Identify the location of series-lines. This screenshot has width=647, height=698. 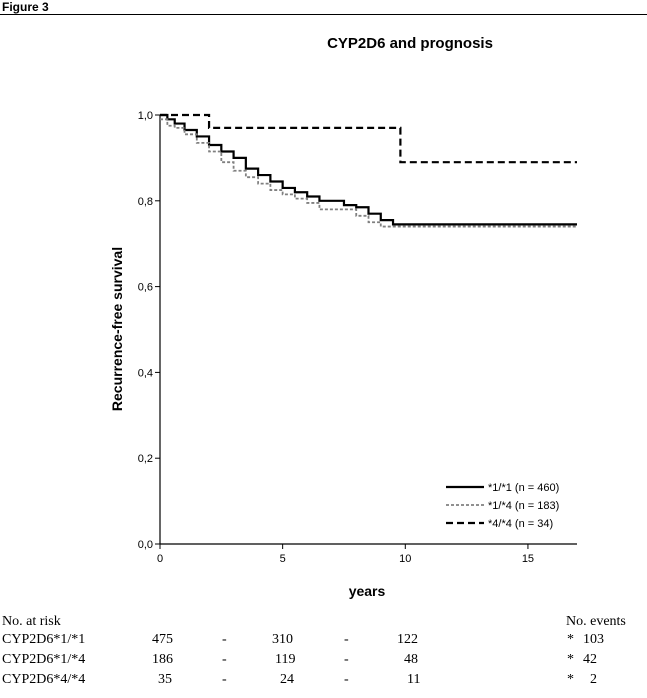
(368, 170).